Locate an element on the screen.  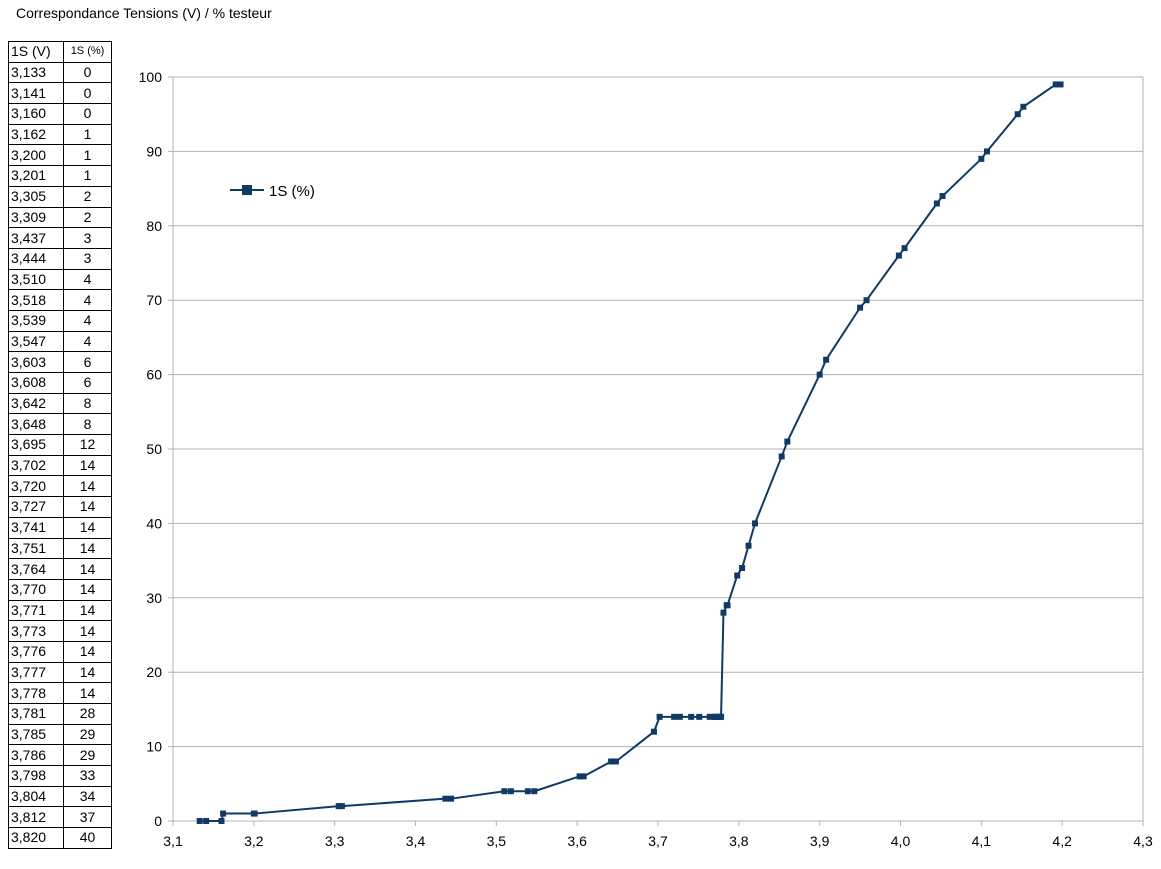
x-tick-label: 3,2 is located at coordinates (254, 841).